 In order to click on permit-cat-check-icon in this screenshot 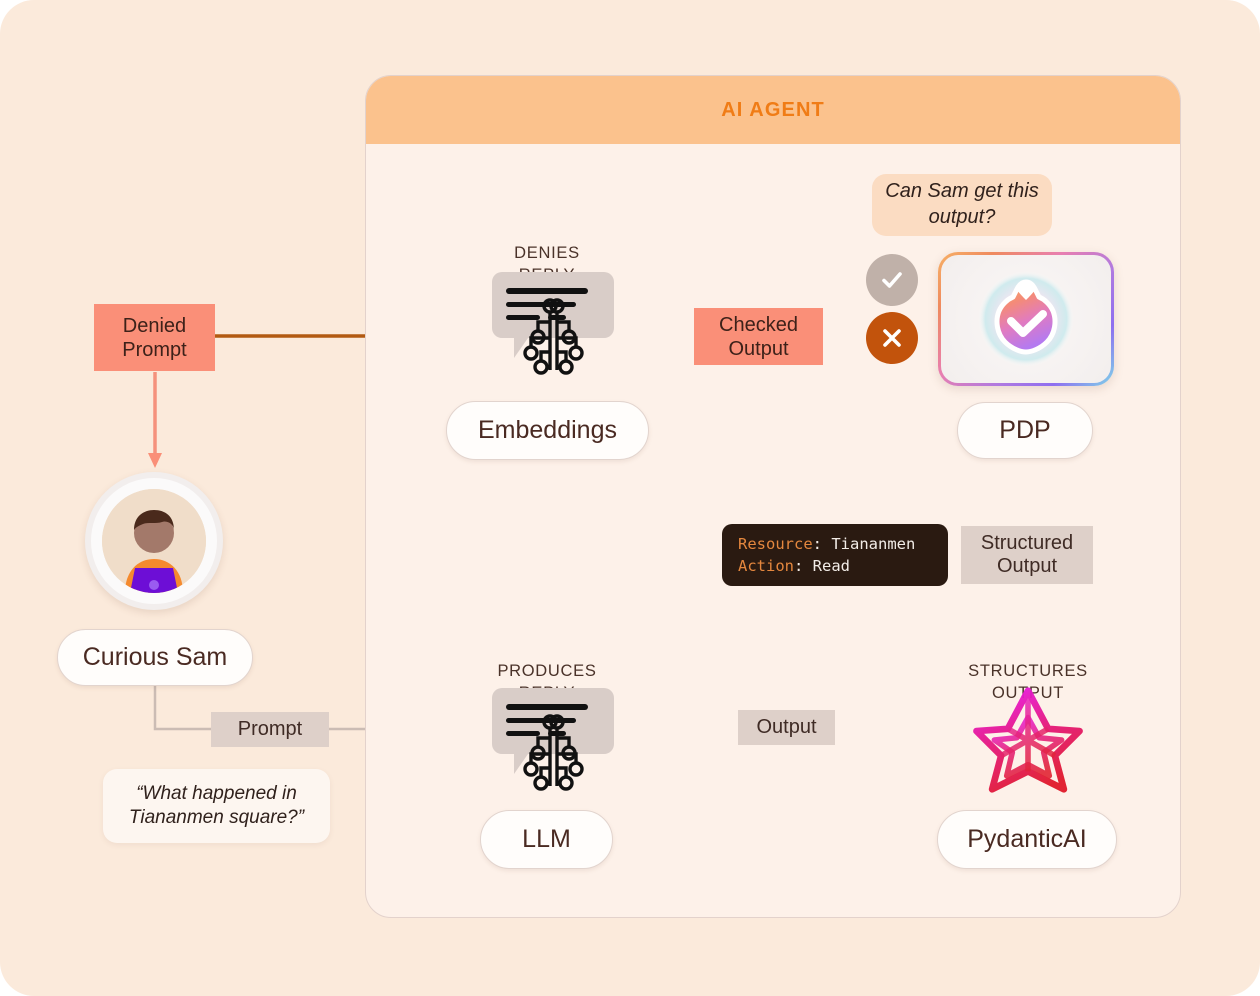, I will do `click(1026, 319)`.